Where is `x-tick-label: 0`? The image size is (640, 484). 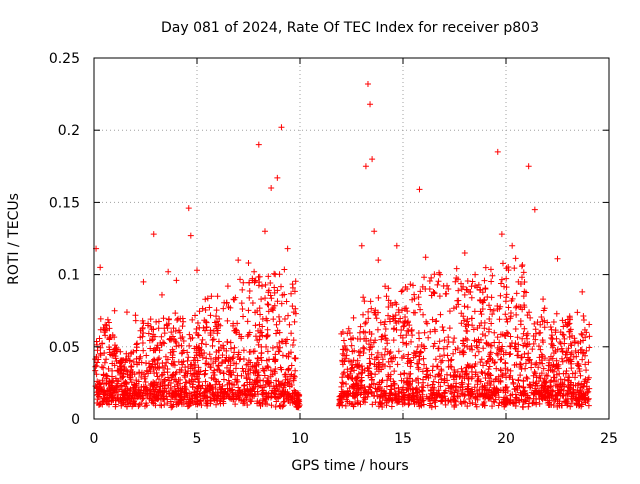 x-tick-label: 0 is located at coordinates (94, 439).